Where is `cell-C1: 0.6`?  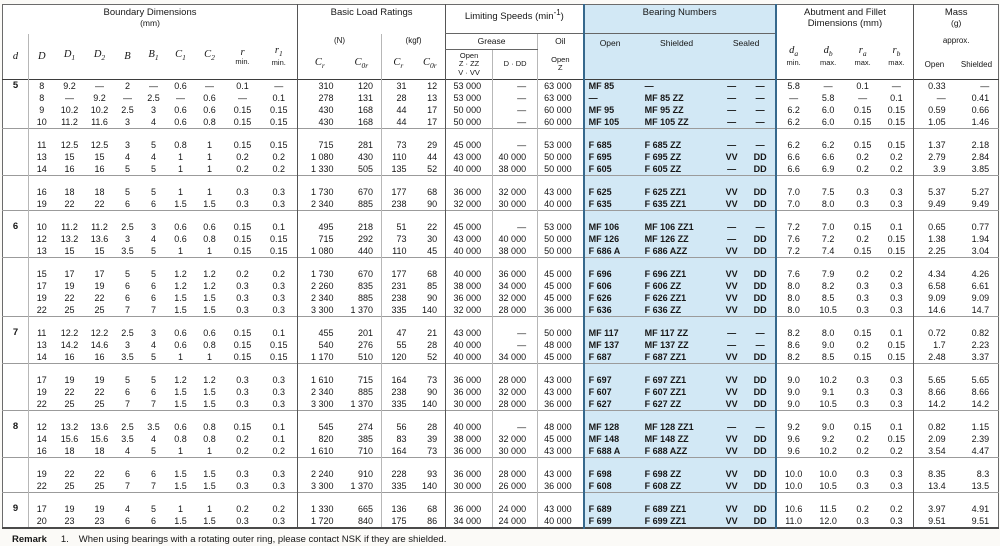
cell-C1: 0.6 is located at coordinates (180, 427).